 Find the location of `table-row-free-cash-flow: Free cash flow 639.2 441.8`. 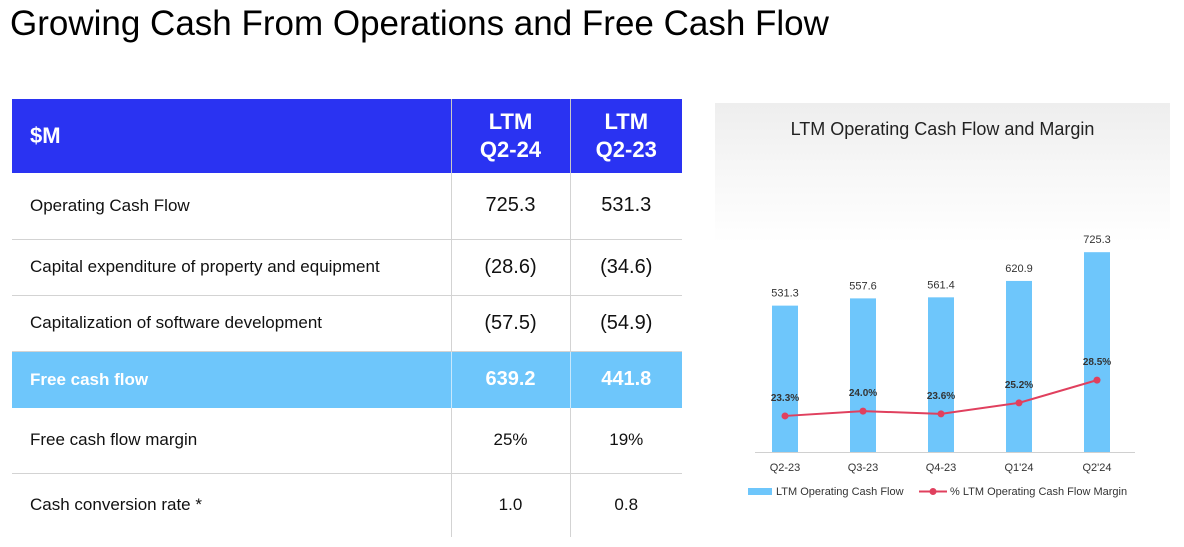

table-row-free-cash-flow: Free cash flow 639.2 441.8 is located at coordinates (347, 379).